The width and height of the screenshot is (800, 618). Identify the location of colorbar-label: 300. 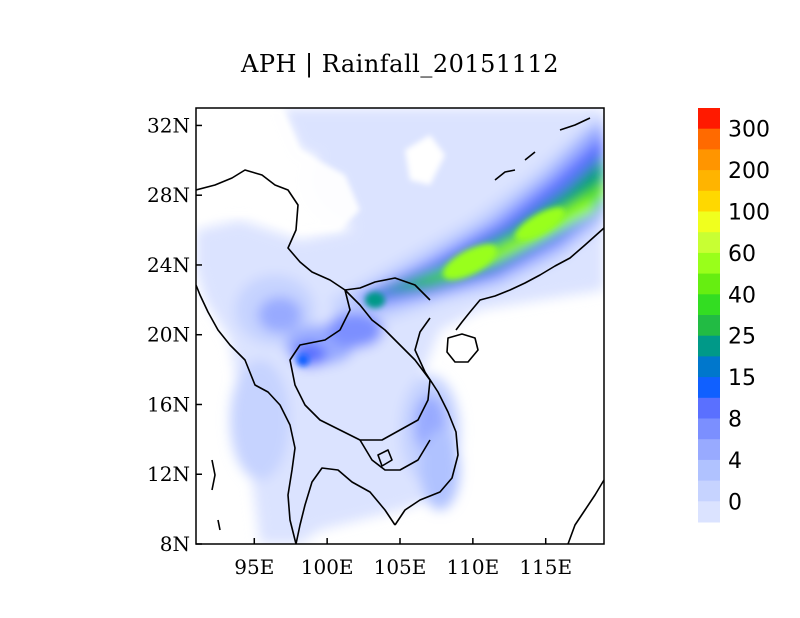
(749, 130).